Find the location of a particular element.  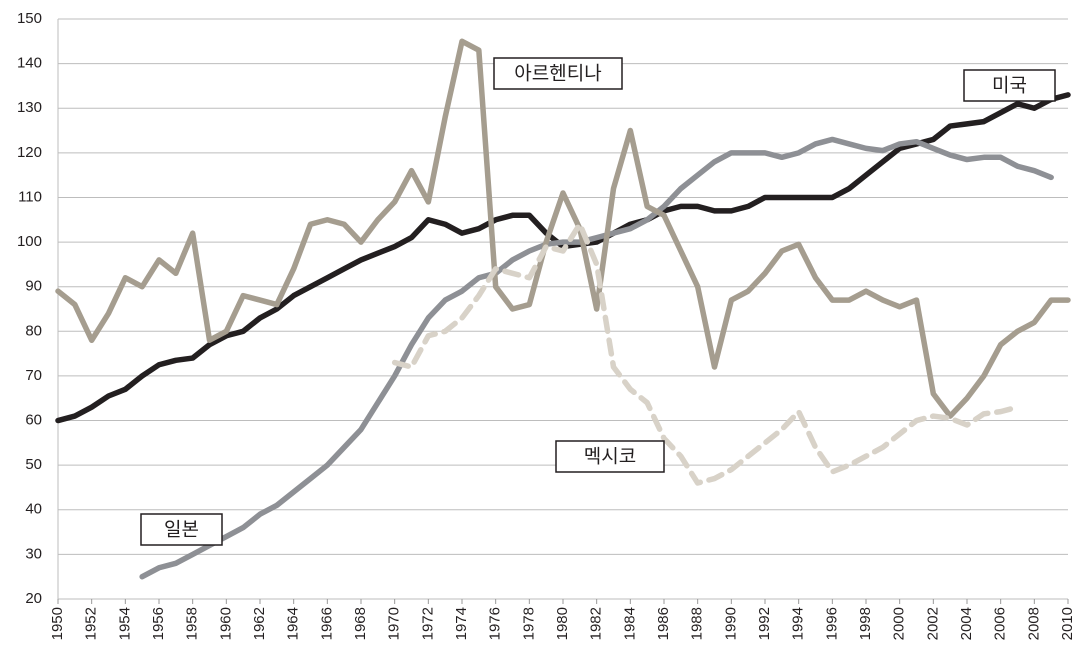

y-tick-label: 120 is located at coordinates (29, 152).